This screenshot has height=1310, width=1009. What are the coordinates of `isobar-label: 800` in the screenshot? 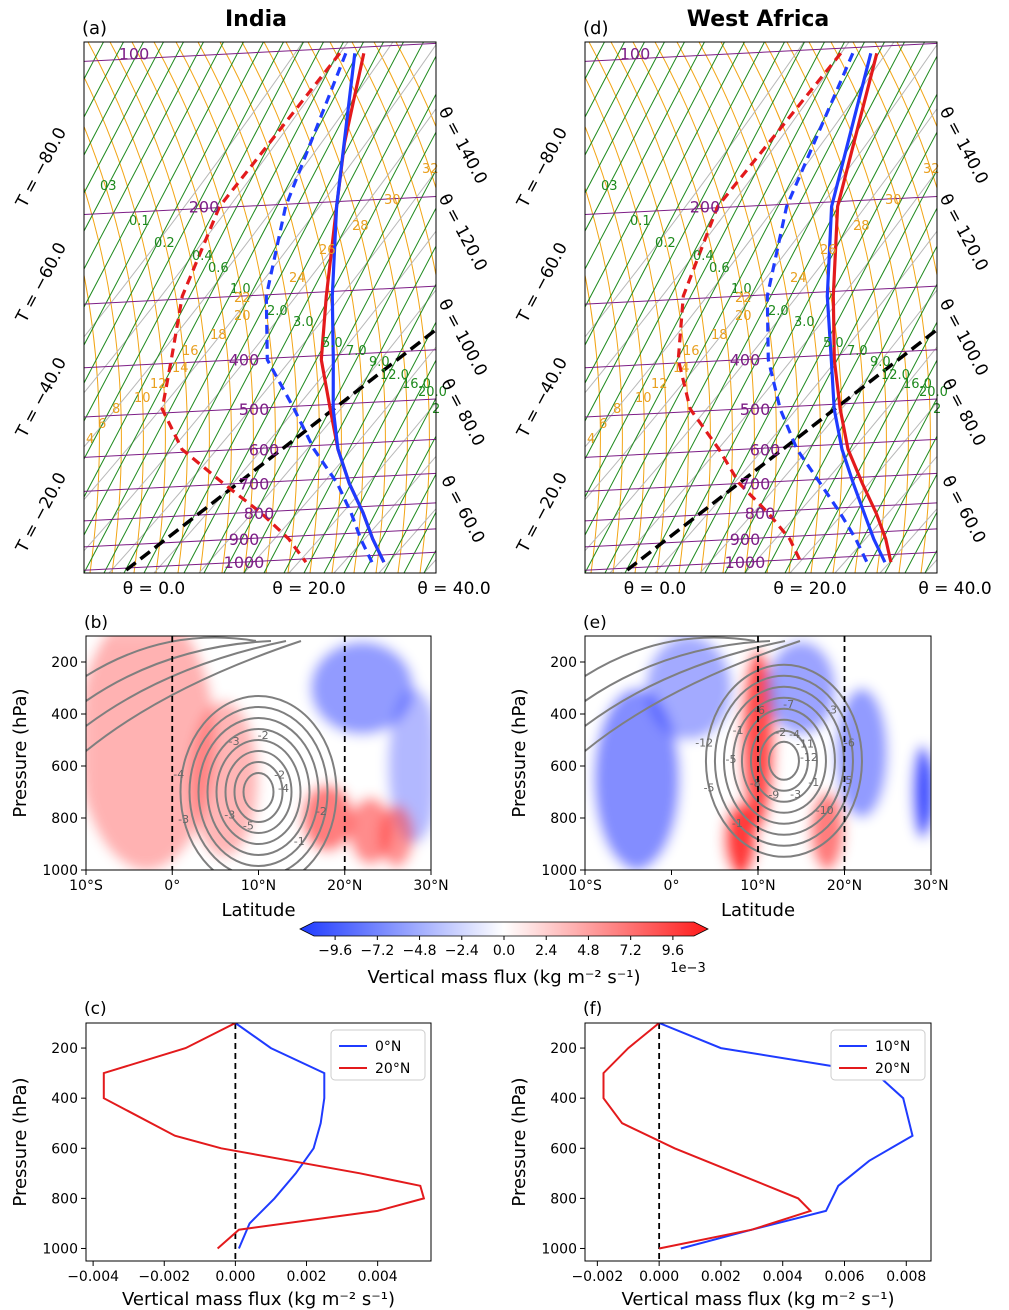 It's located at (259, 513).